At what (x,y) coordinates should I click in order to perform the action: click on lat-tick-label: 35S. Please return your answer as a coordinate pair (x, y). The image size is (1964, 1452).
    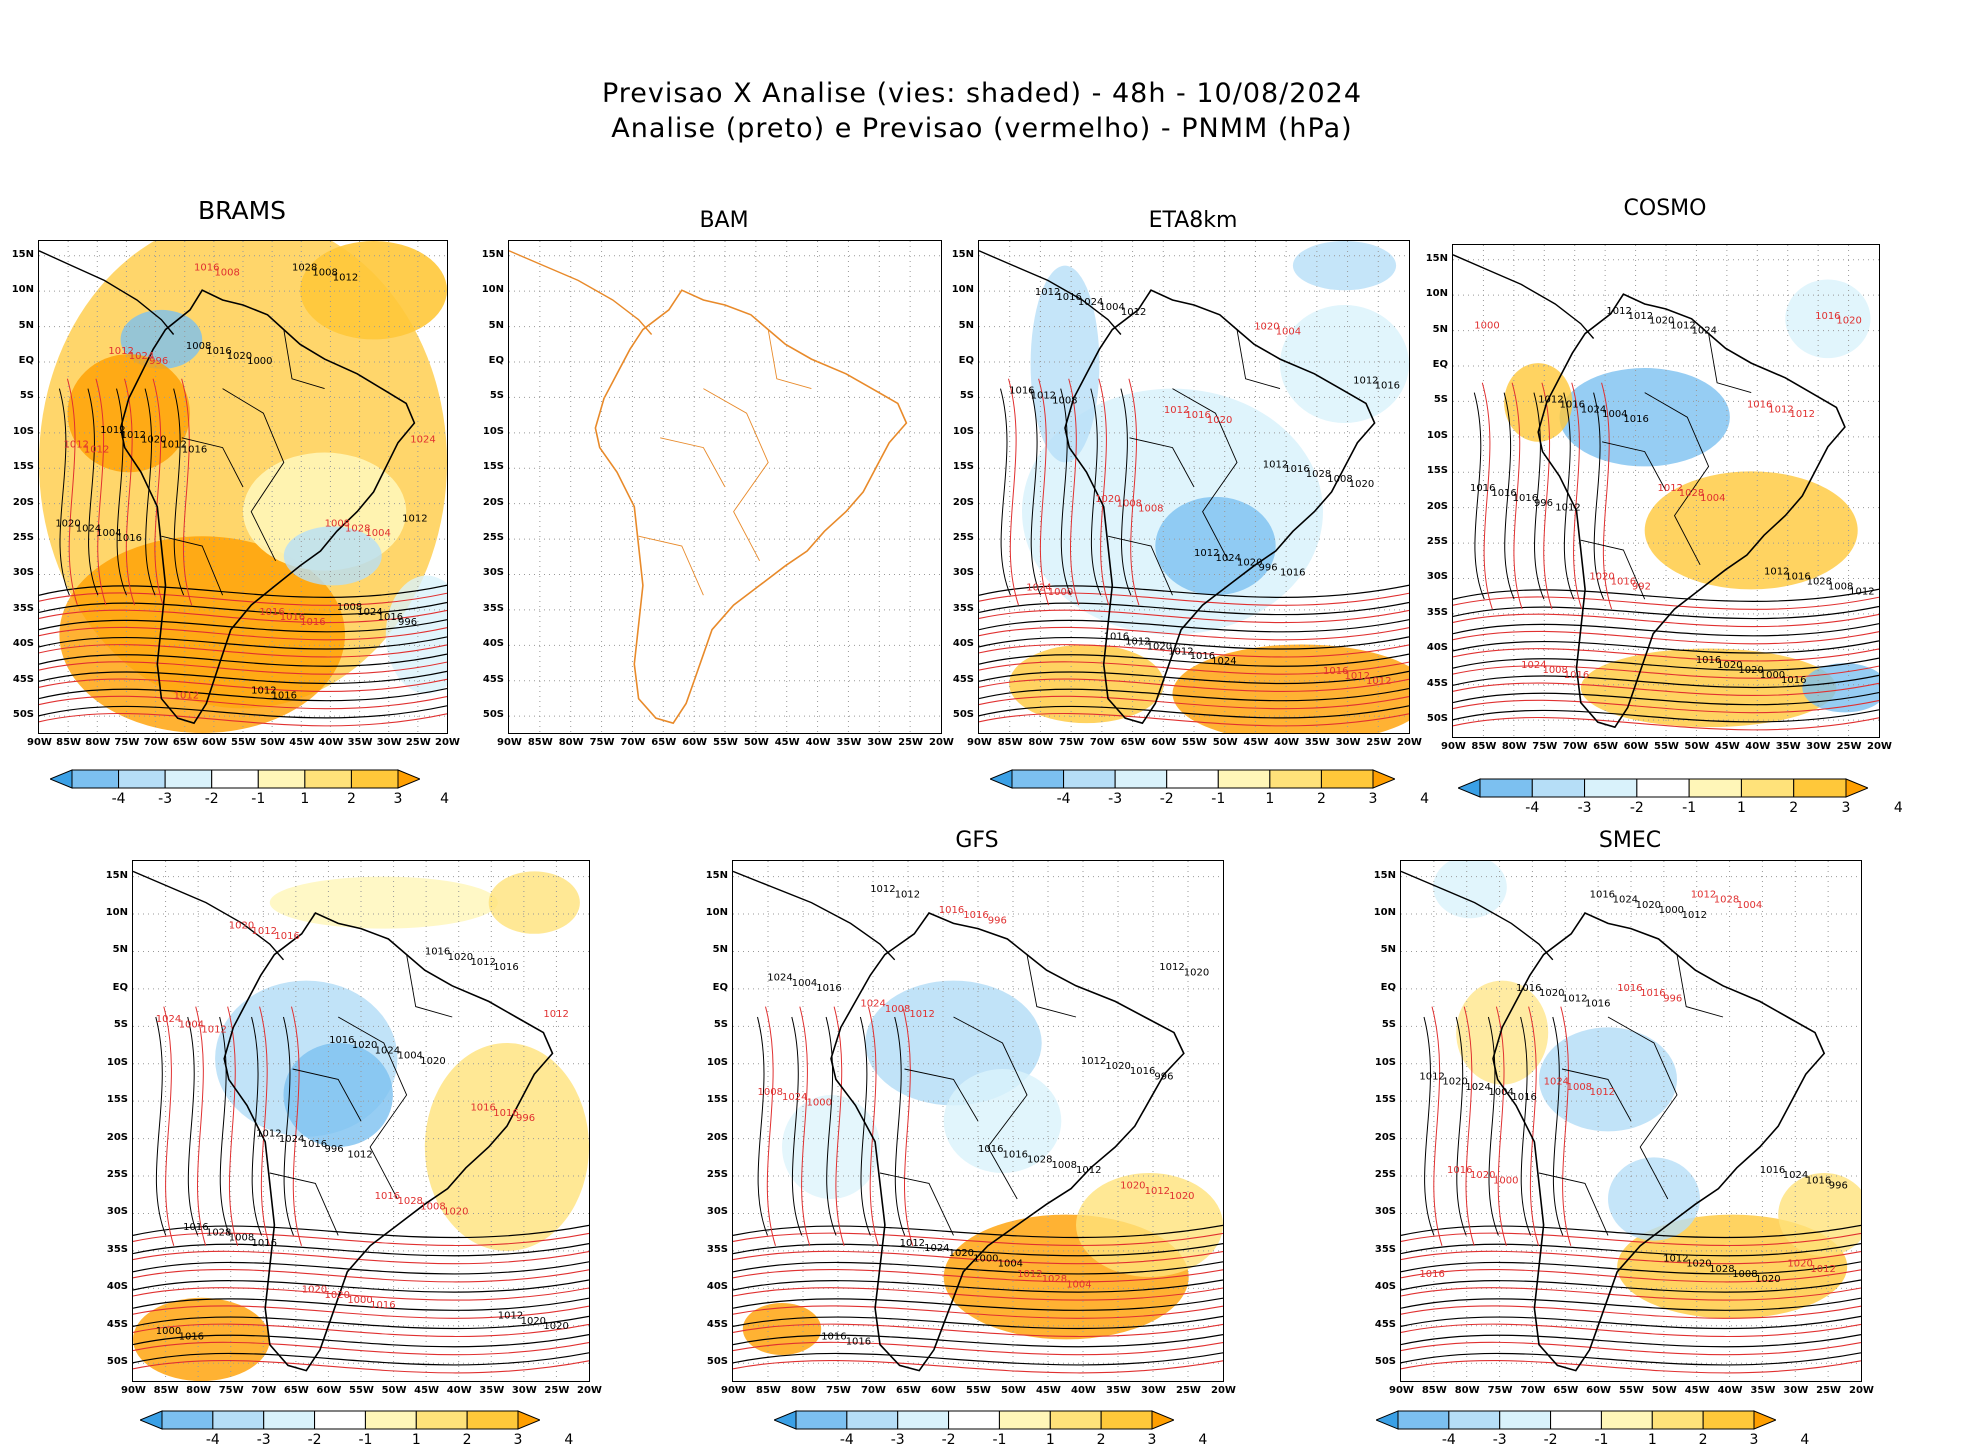
    Looking at the image, I should click on (963, 608).